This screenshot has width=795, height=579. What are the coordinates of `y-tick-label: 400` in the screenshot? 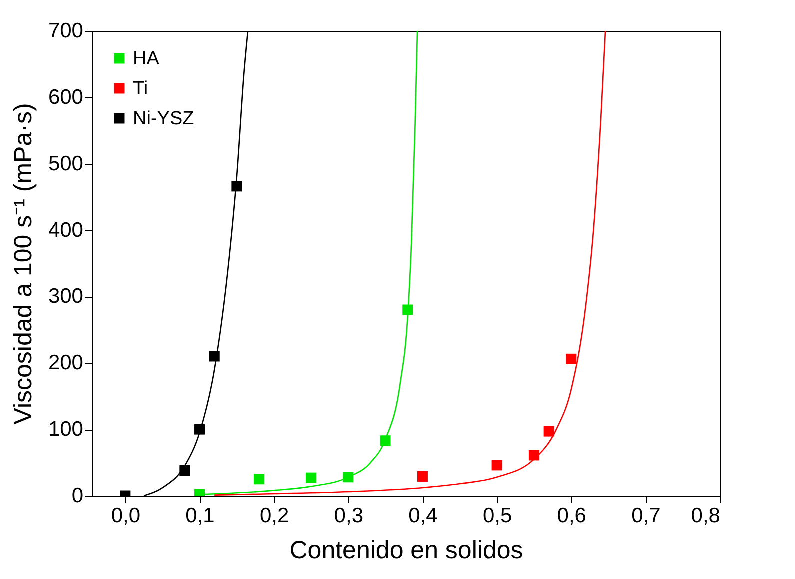 It's located at (66, 230).